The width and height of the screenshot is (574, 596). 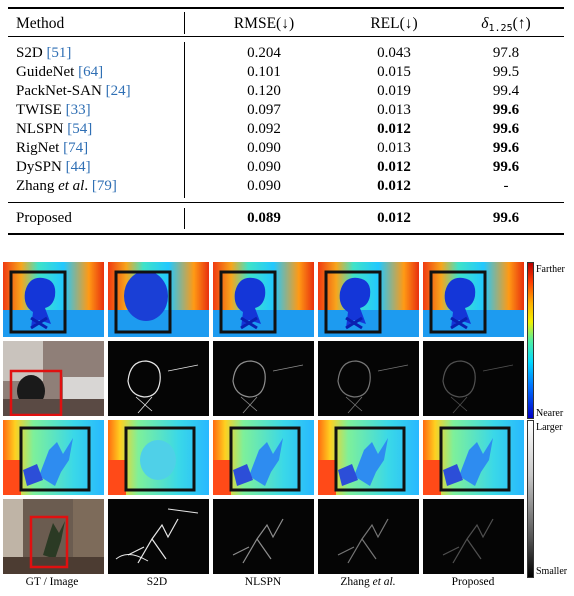 What do you see at coordinates (453, 475) in the screenshot?
I see `chair-shape` at bounding box center [453, 475].